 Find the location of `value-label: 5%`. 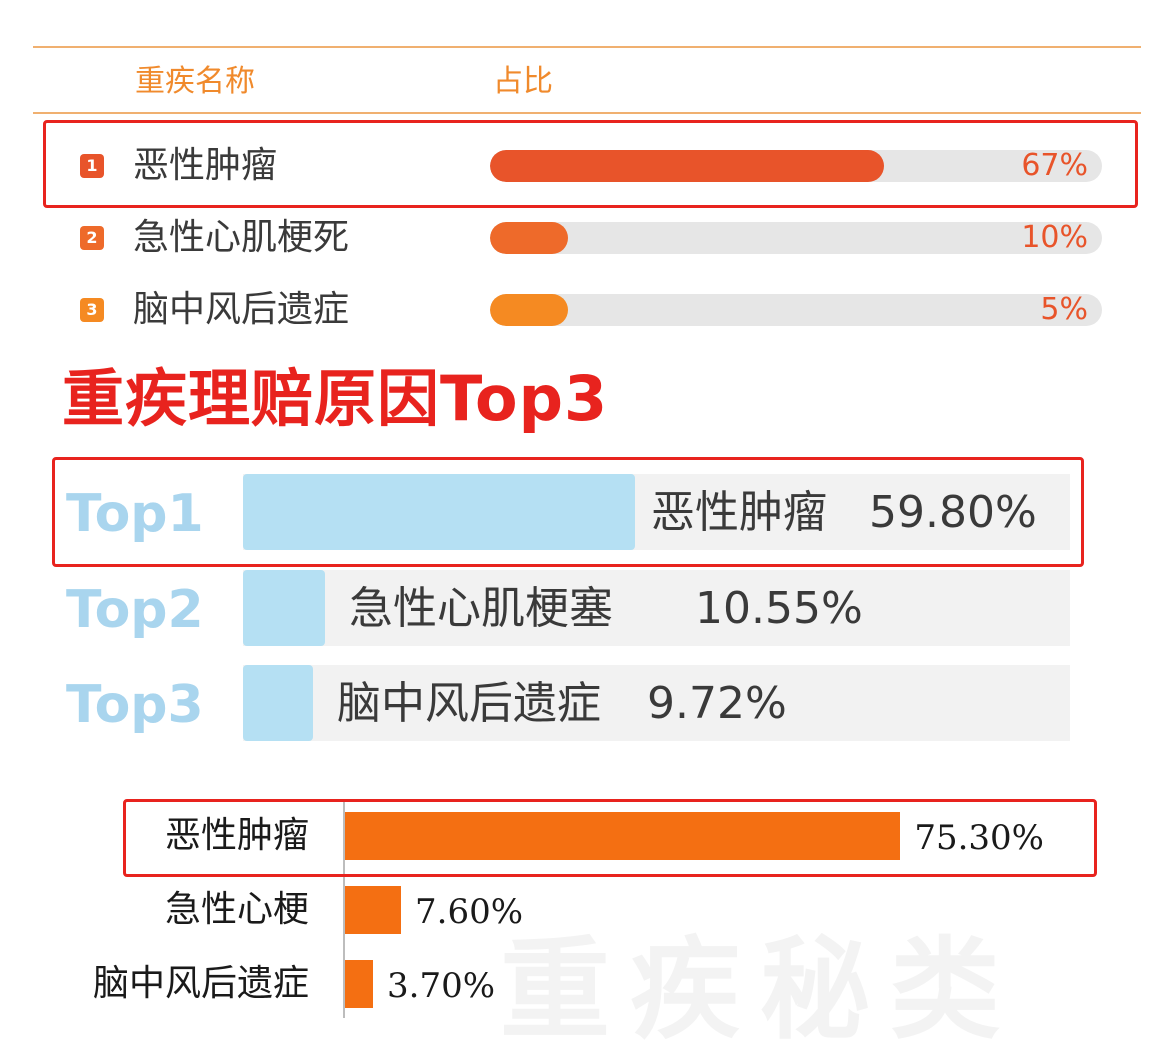

value-label: 5% is located at coordinates (1064, 309).